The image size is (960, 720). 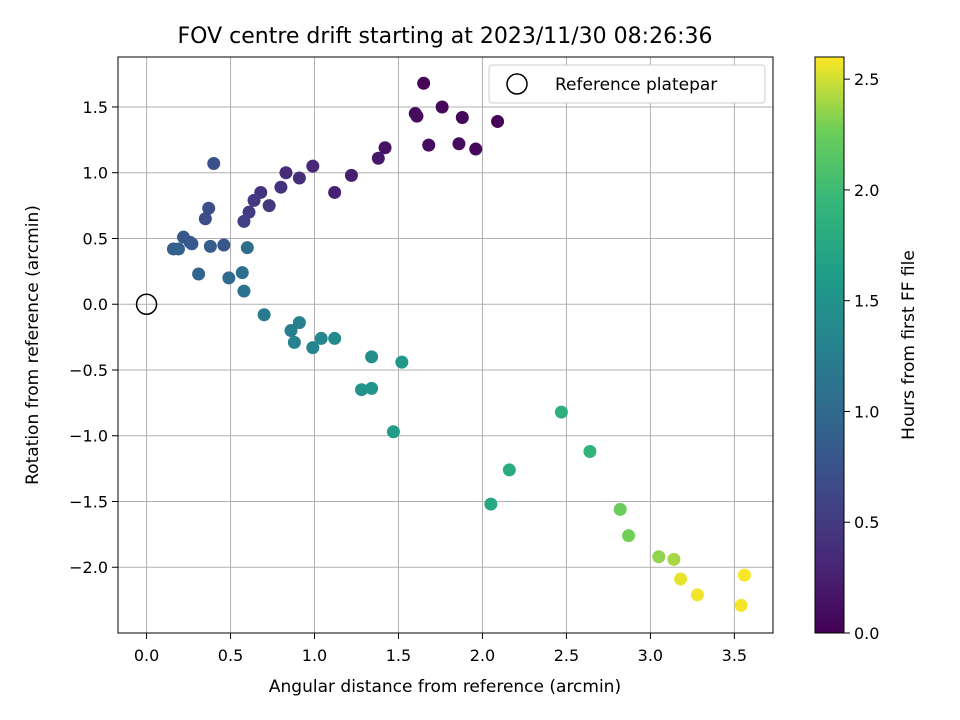 What do you see at coordinates (482, 655) in the screenshot?
I see `x-tick-label: 2.0` at bounding box center [482, 655].